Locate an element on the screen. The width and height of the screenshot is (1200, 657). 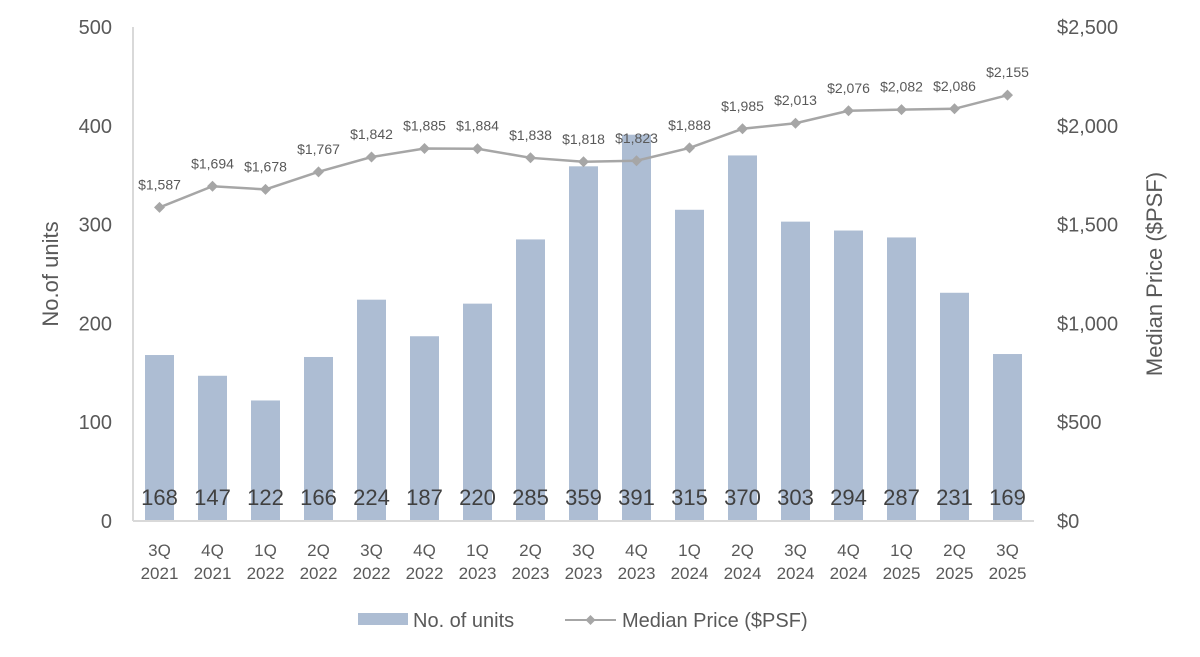
price-data-label: $1,884 is located at coordinates (477, 126).